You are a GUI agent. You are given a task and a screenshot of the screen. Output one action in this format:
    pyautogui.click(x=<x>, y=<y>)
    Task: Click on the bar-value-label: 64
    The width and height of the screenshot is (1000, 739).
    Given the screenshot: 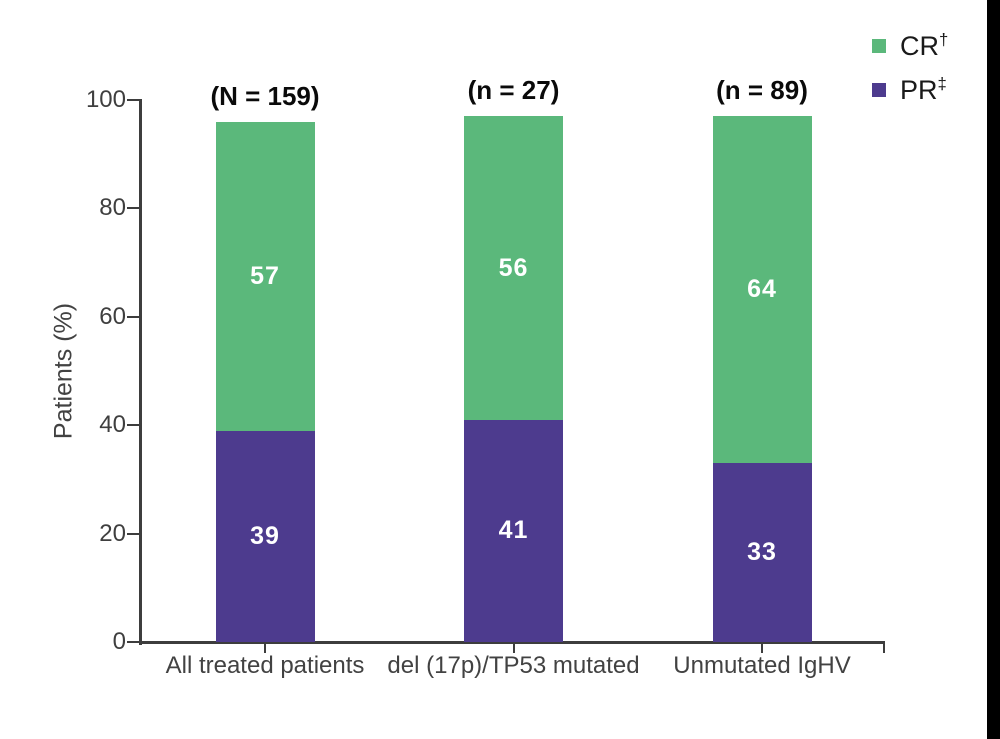 What is the action you would take?
    pyautogui.click(x=762, y=289)
    